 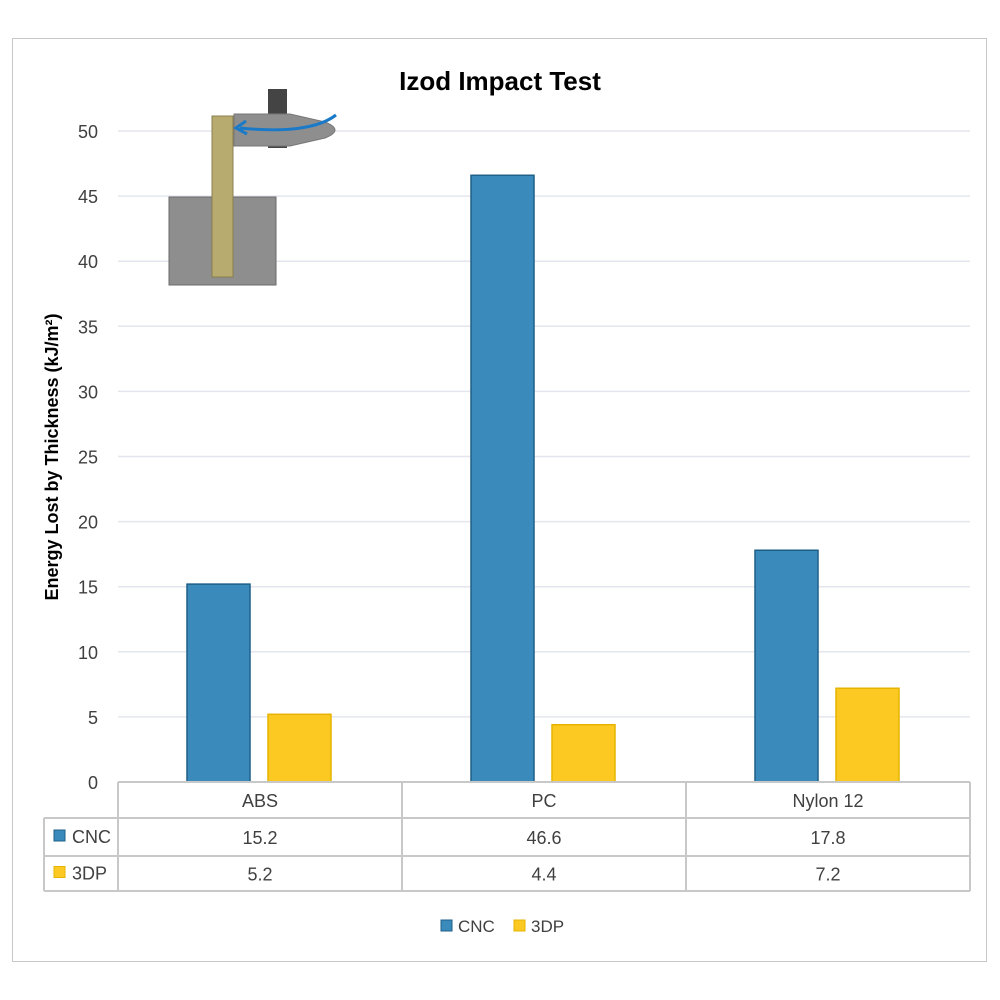 I want to click on bar-cnc-abs, so click(x=218, y=683).